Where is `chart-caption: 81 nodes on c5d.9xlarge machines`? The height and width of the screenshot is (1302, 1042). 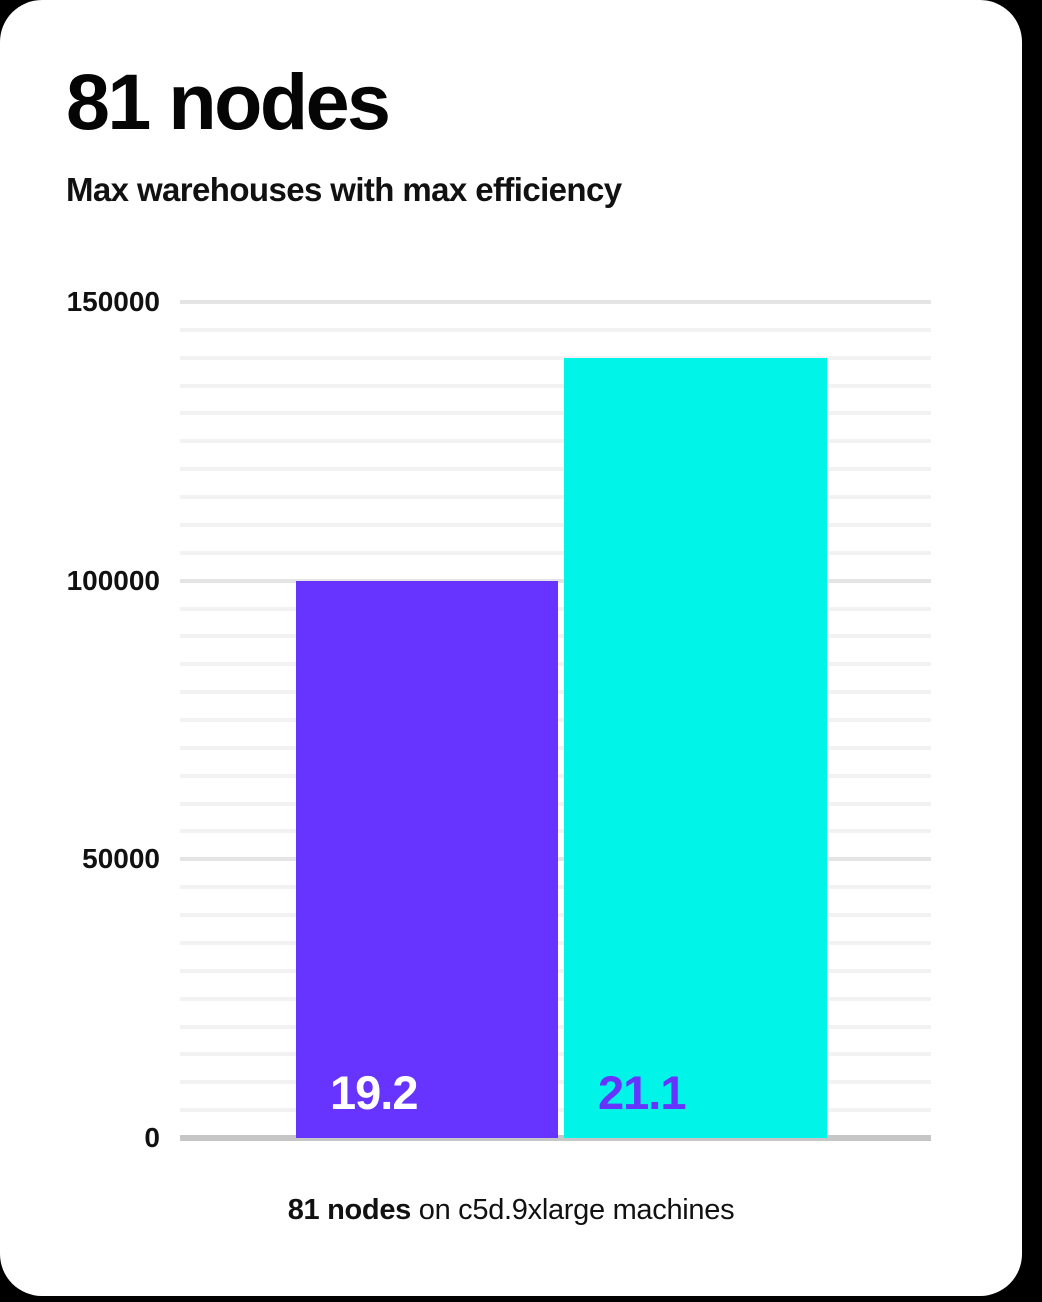 chart-caption: 81 nodes on c5d.9xlarge machines is located at coordinates (511, 1210).